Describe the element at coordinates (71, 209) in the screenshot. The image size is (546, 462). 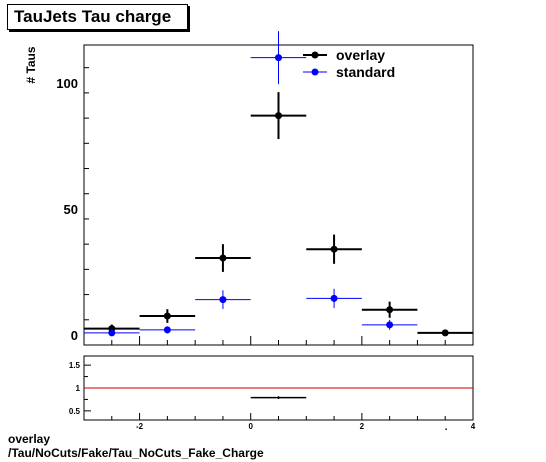
I see `y-tick-label: 50` at that location.